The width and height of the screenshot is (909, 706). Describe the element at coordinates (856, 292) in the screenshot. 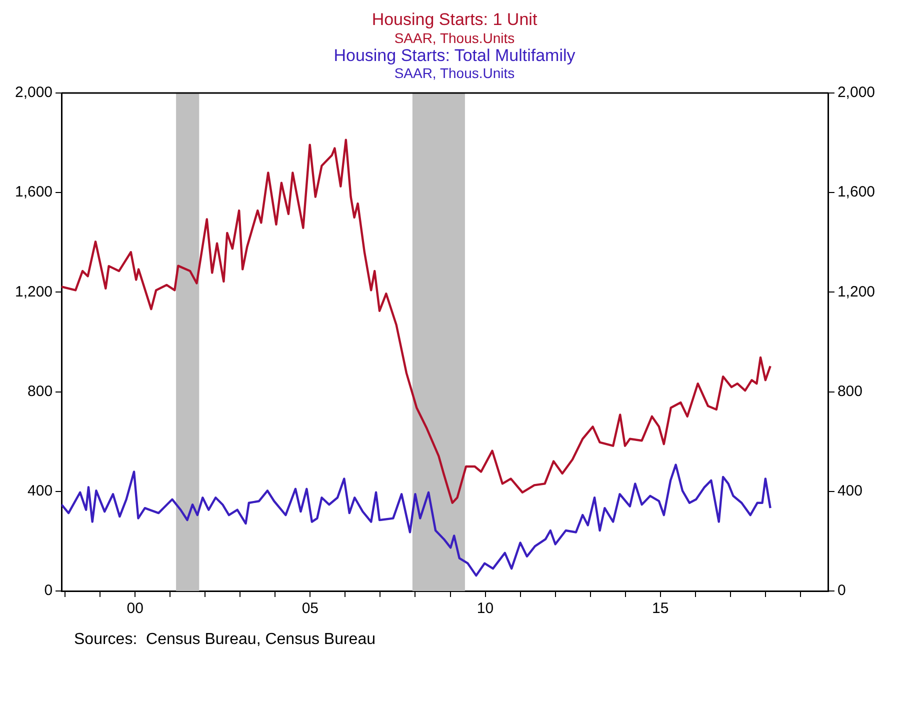

I see `y2-tick-label: 1,200` at that location.